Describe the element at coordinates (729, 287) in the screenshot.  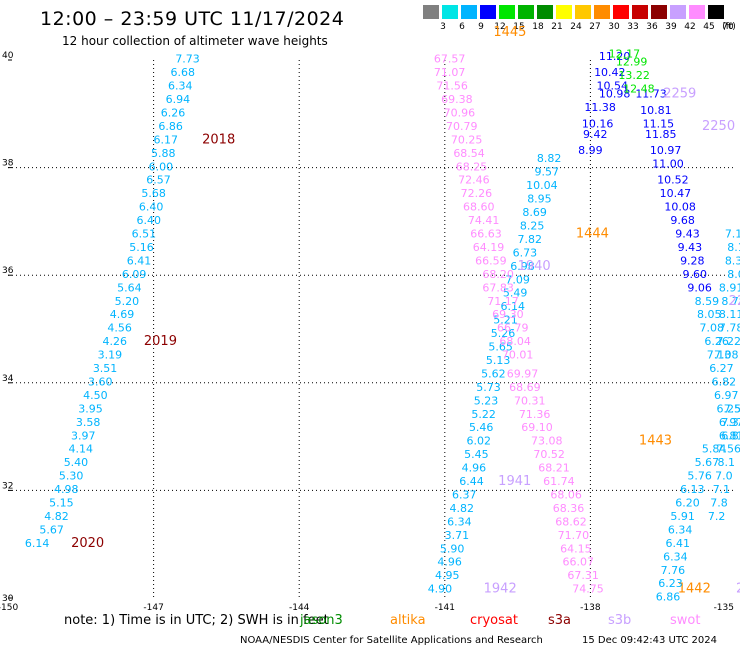
I see `wave-height-value: 8.91` at that location.